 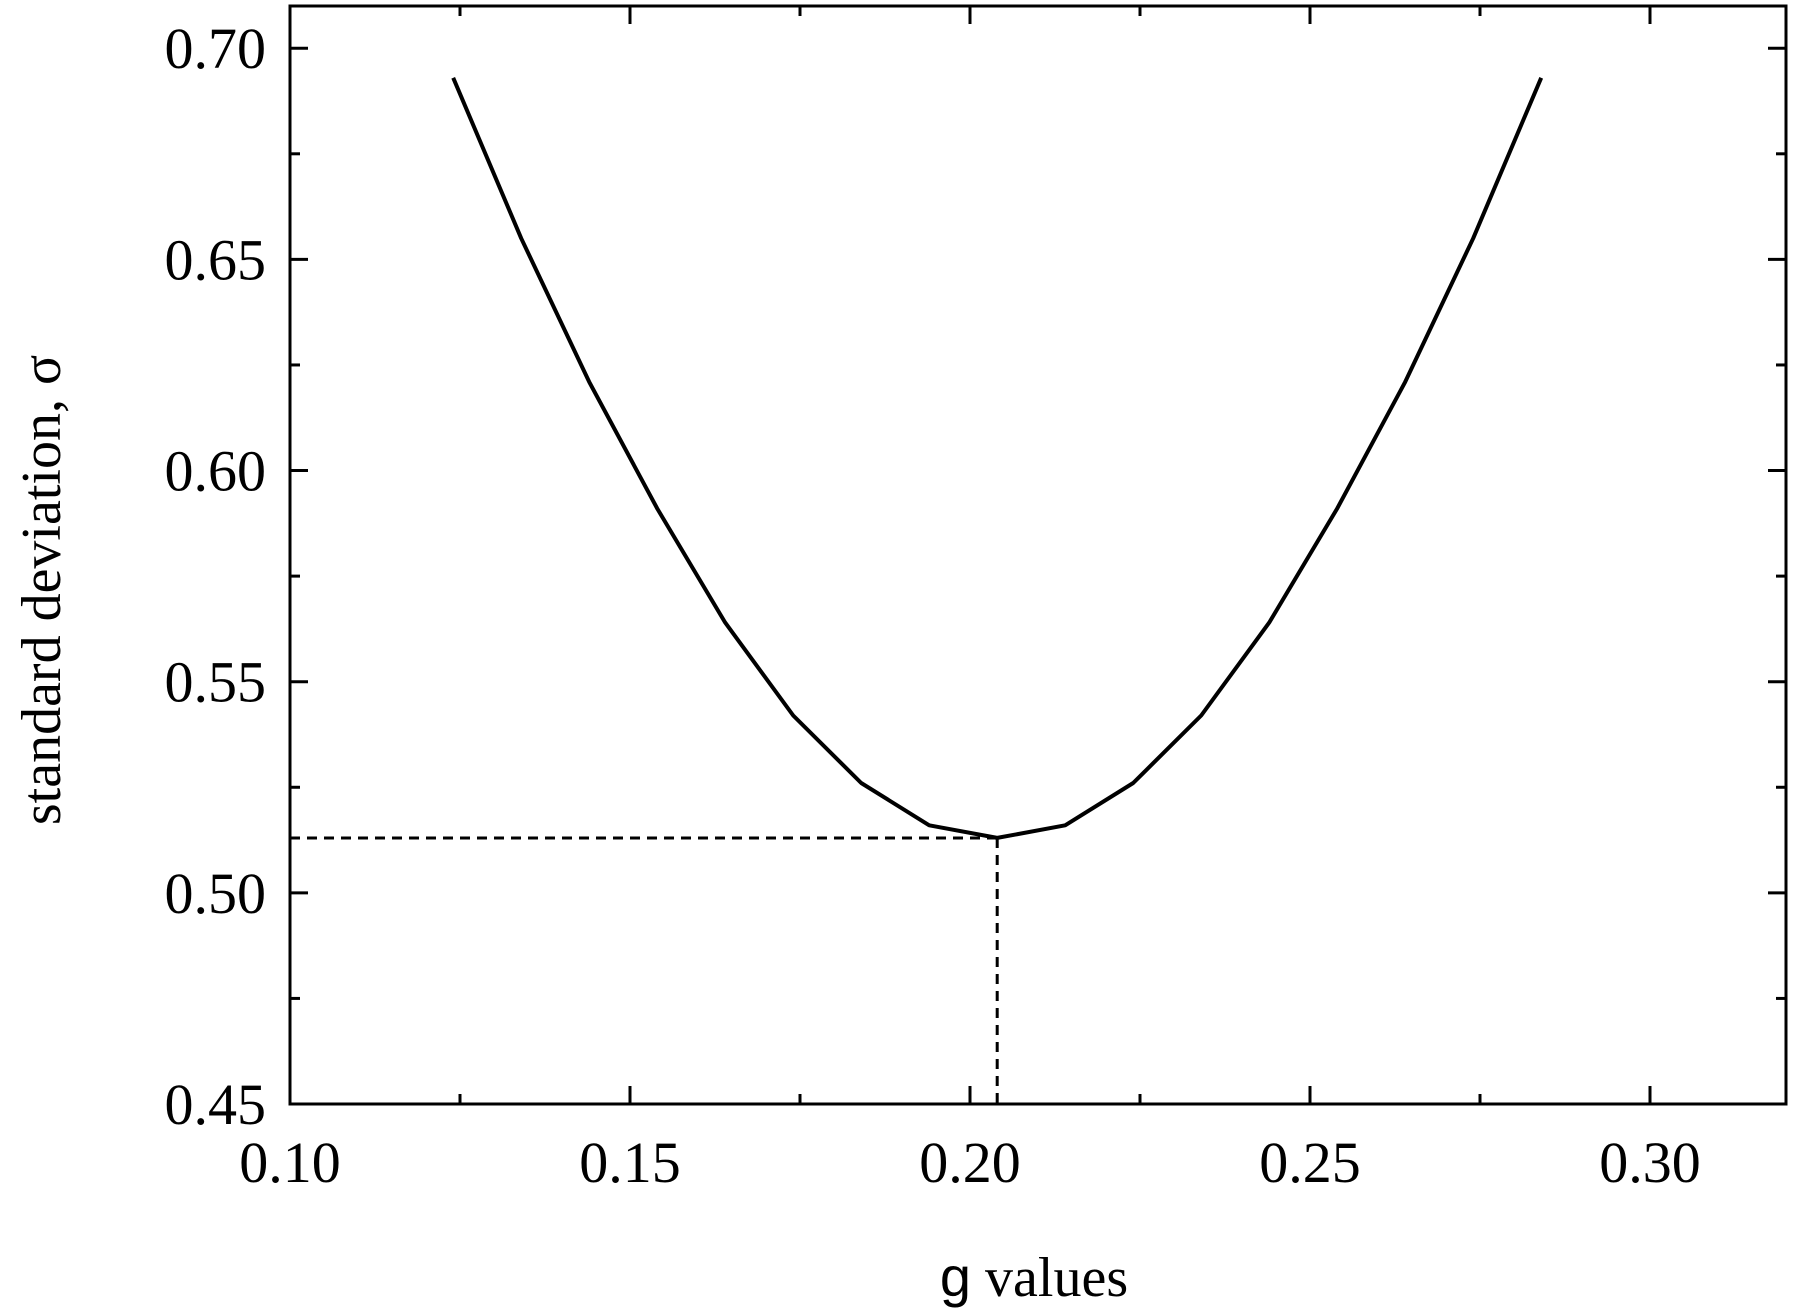 I want to click on y-tick-label: 0.45, so click(x=216, y=1104).